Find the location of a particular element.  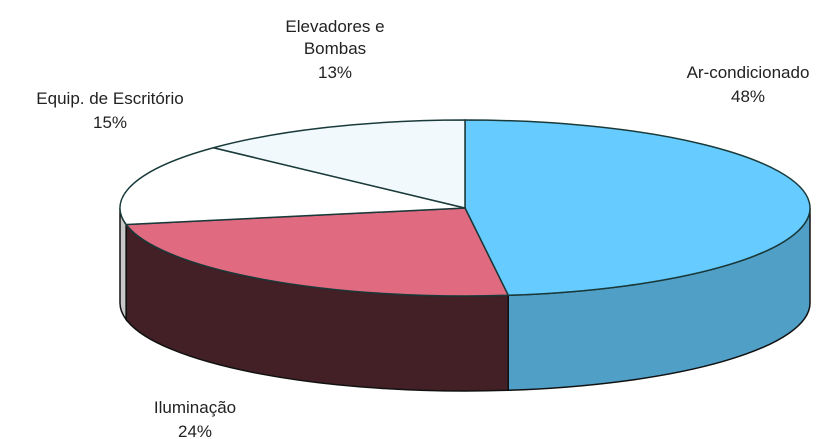

value-label: 13% is located at coordinates (335, 72).